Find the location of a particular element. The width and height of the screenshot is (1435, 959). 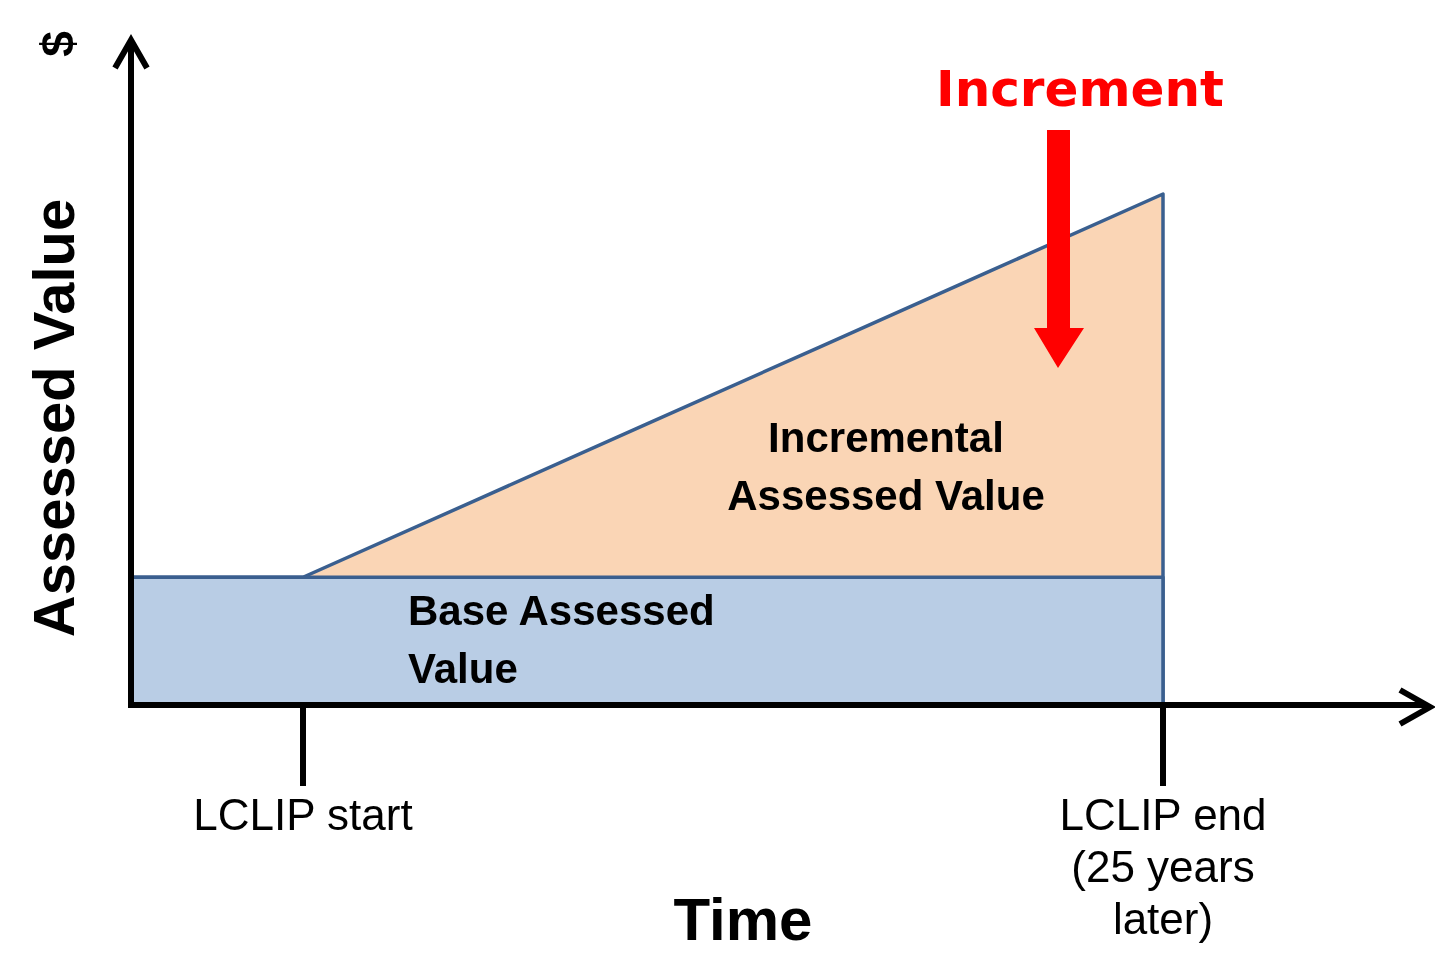

y-axis-title: Assessed Value is located at coordinates (53, 418).